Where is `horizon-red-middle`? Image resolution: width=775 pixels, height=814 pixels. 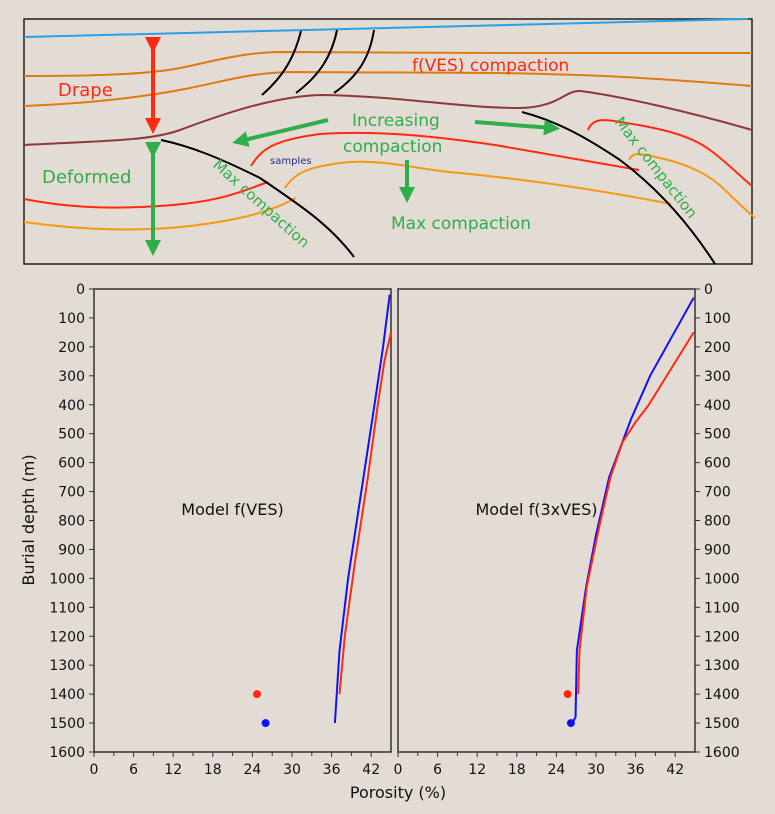
horizon-red-middle is located at coordinates (445, 151).